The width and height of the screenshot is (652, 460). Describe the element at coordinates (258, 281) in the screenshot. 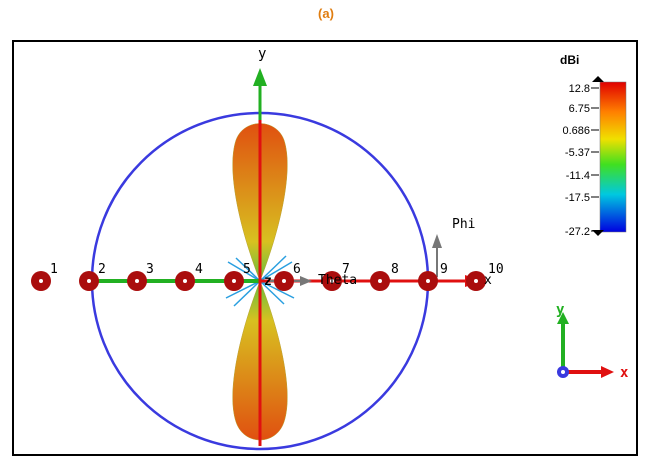

I see `array-elements` at that location.